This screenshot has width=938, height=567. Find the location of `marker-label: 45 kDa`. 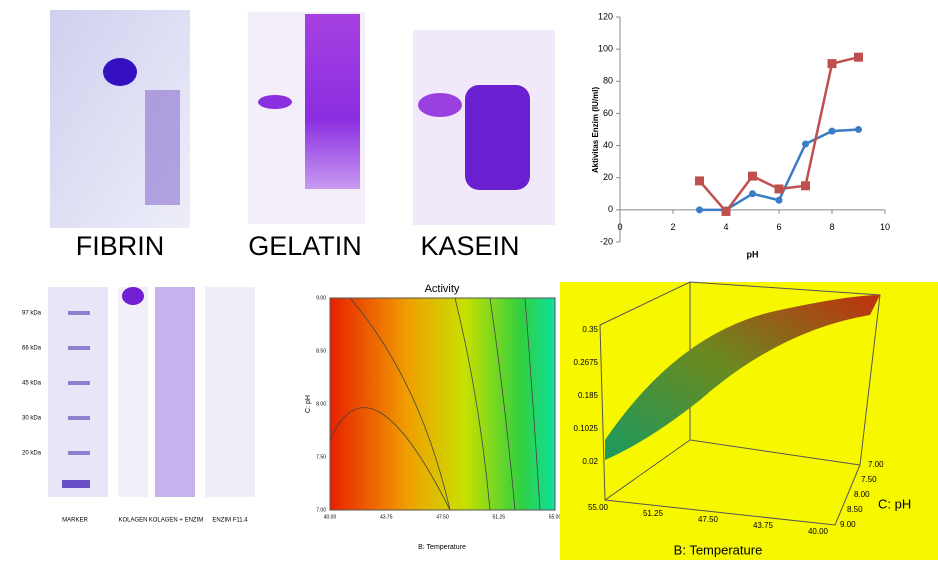

marker-label: 45 kDa is located at coordinates (32, 384).